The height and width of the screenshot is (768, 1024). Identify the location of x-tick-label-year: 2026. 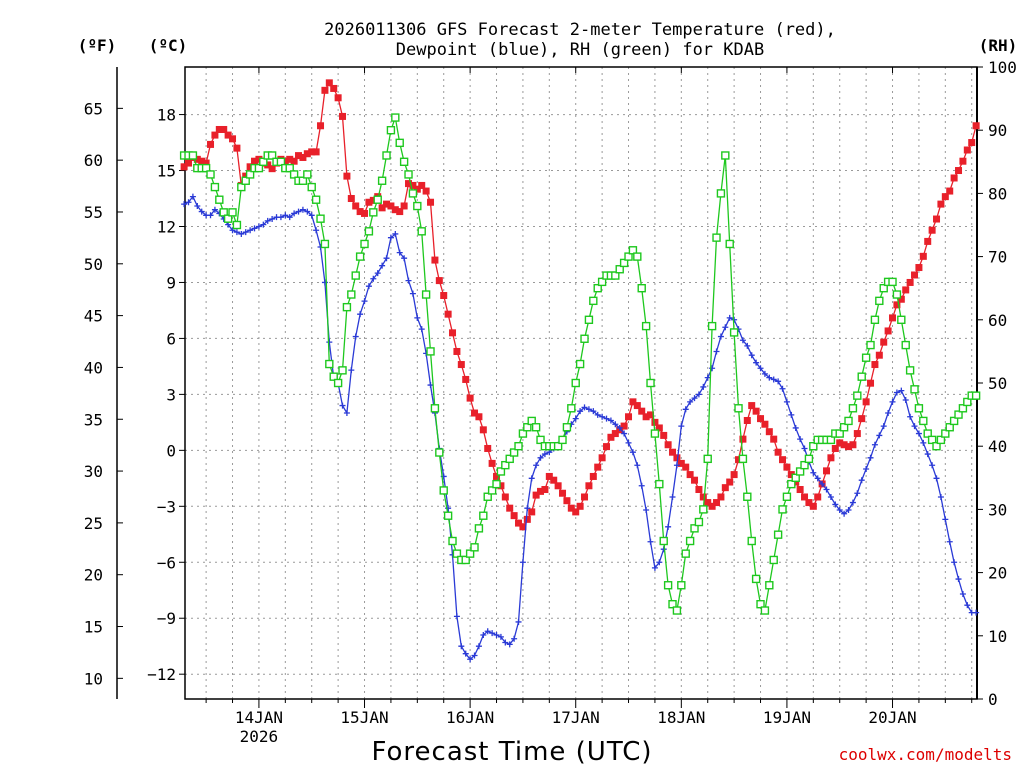
(259, 736).